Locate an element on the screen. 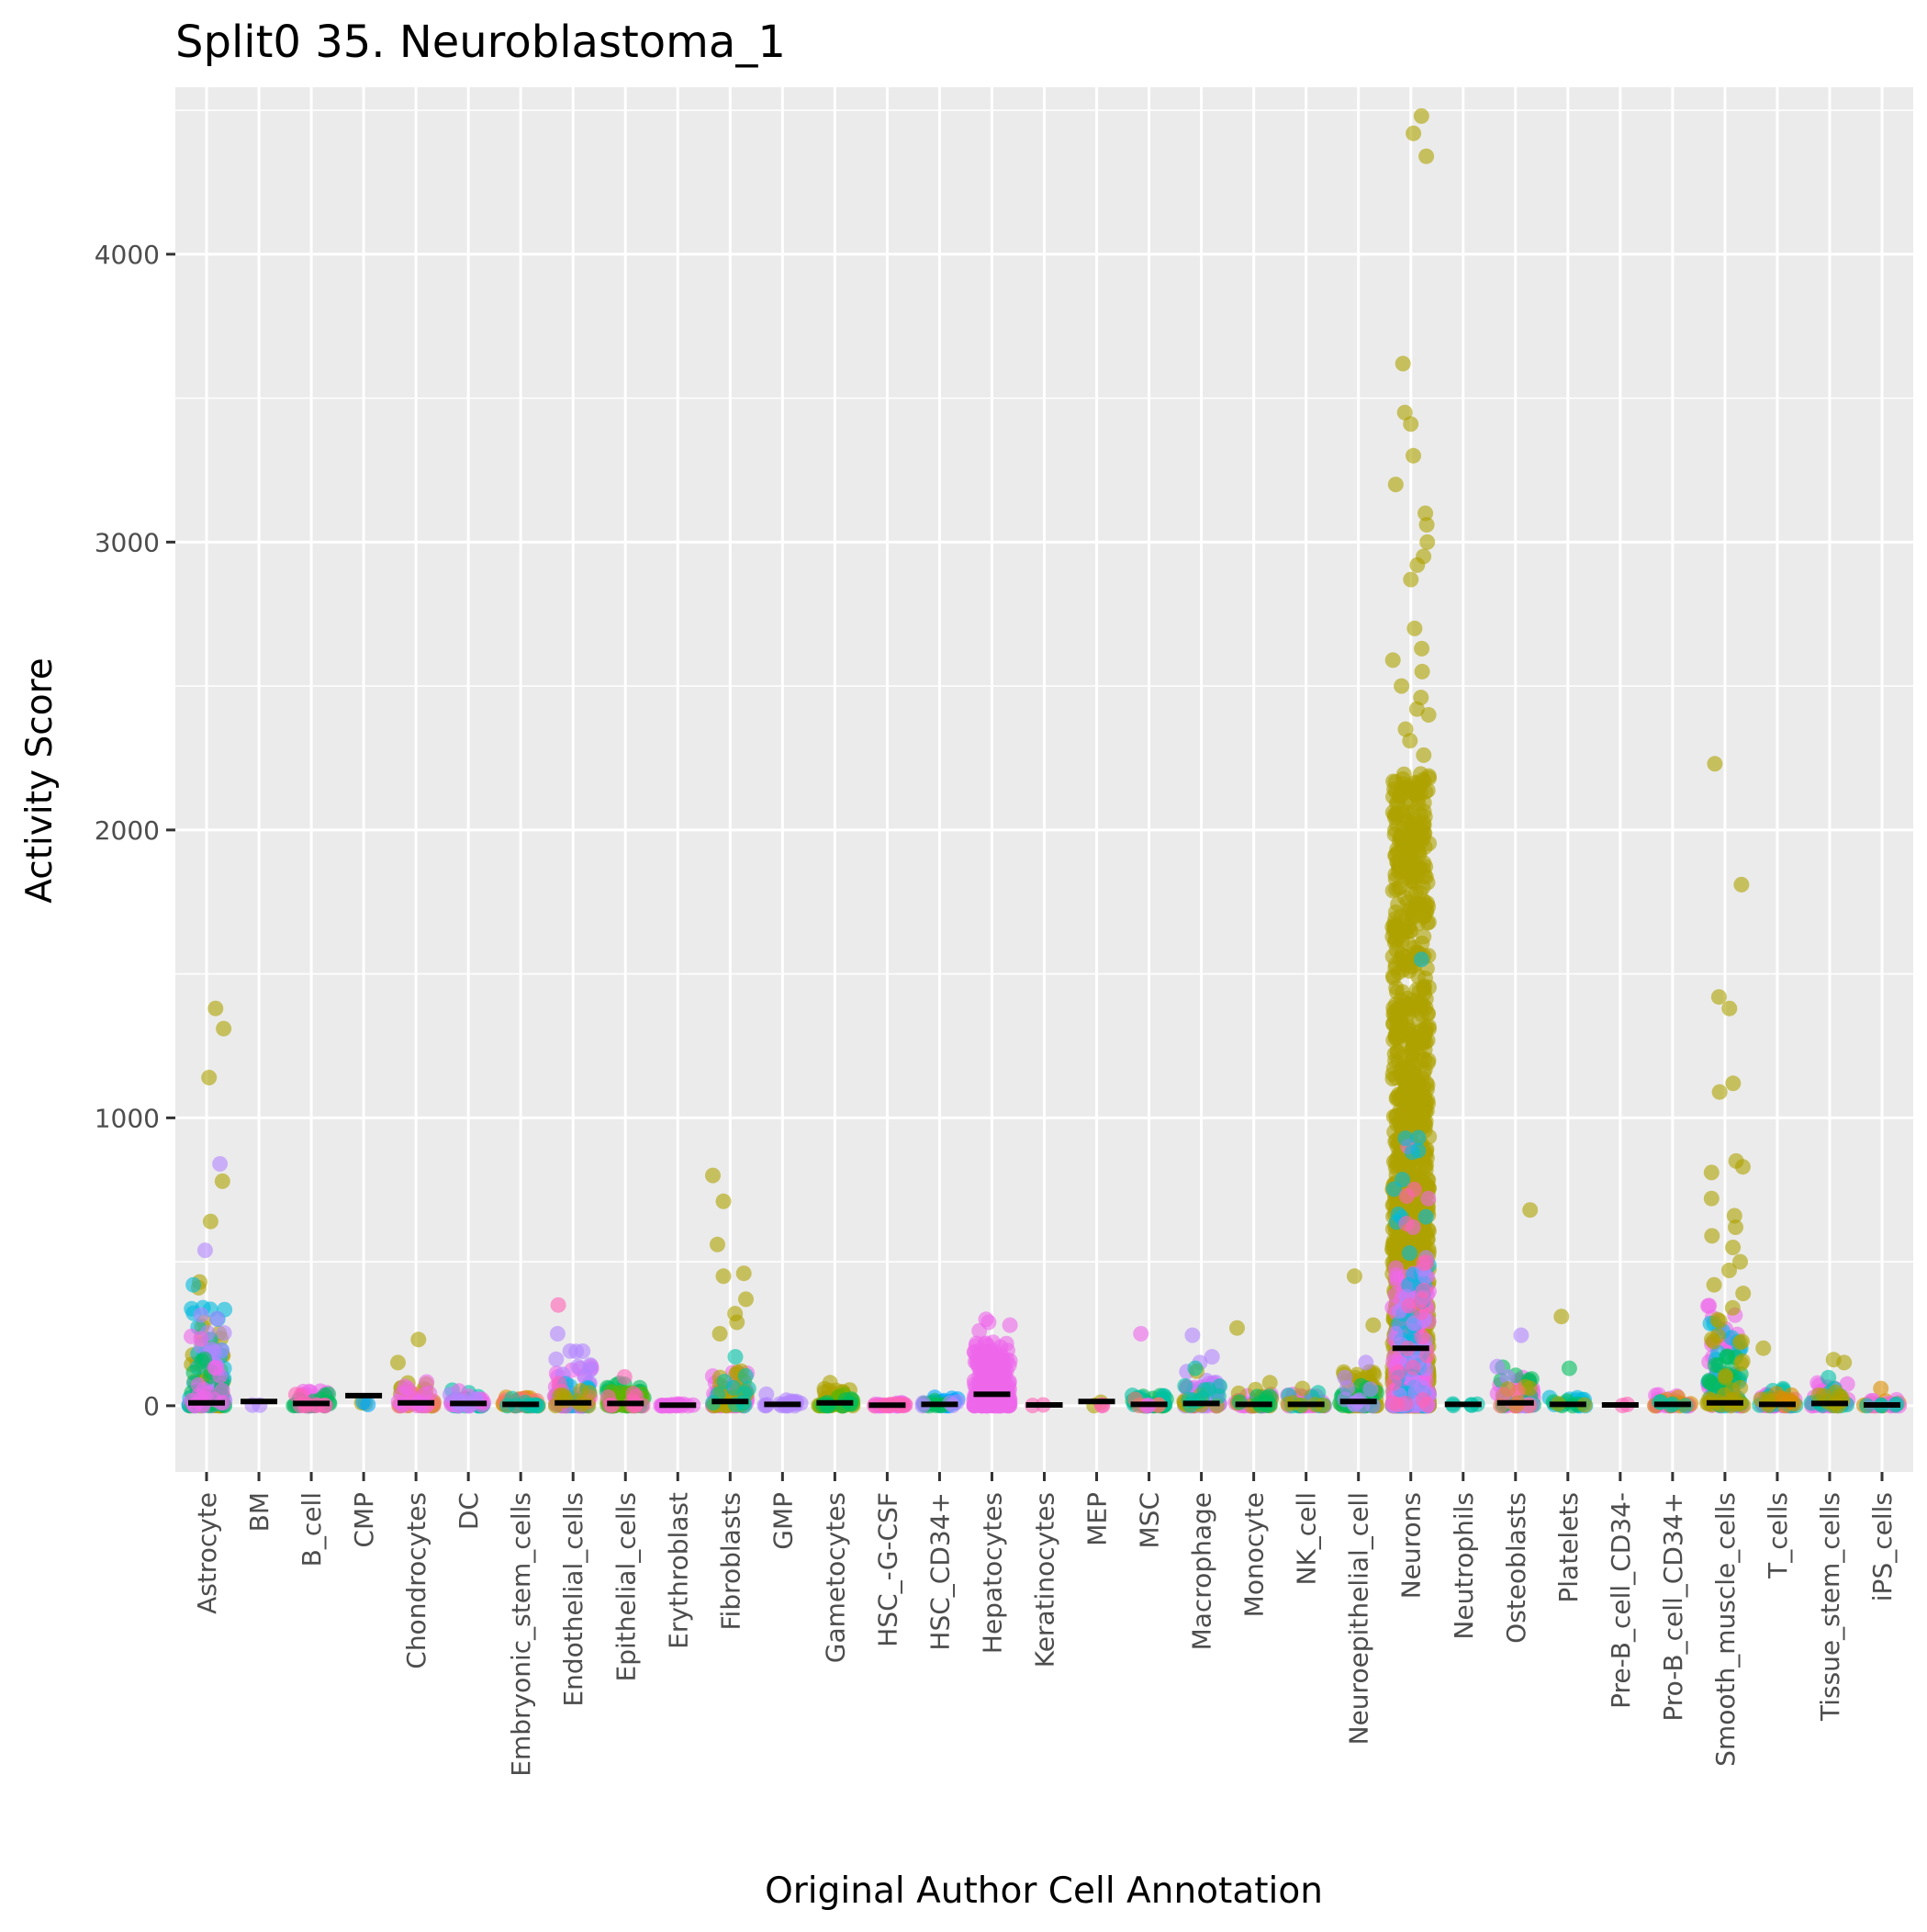 This screenshot has width=1927, height=1932. x-tick-label: Platelets is located at coordinates (1569, 1547).